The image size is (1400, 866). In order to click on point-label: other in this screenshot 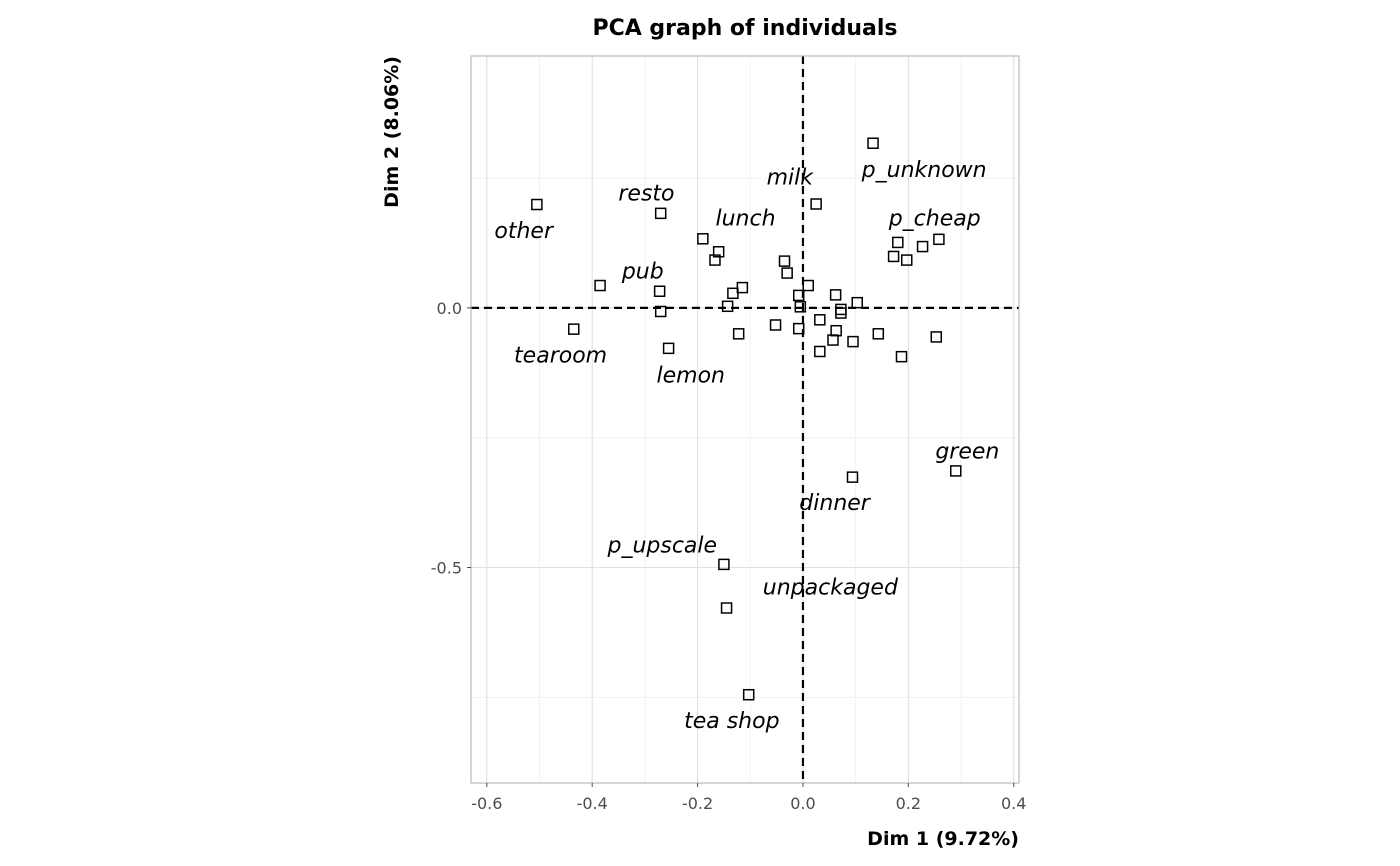, I will do `click(524, 231)`.